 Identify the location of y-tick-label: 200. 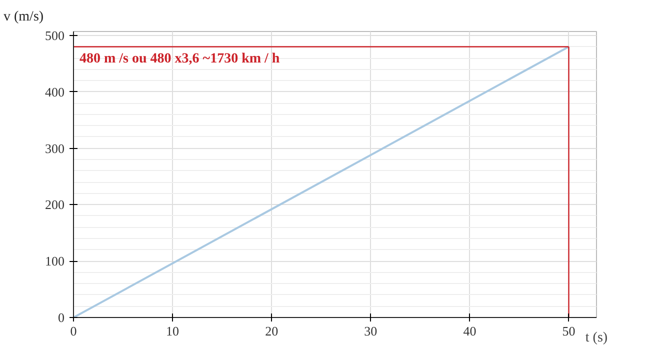
(54, 204).